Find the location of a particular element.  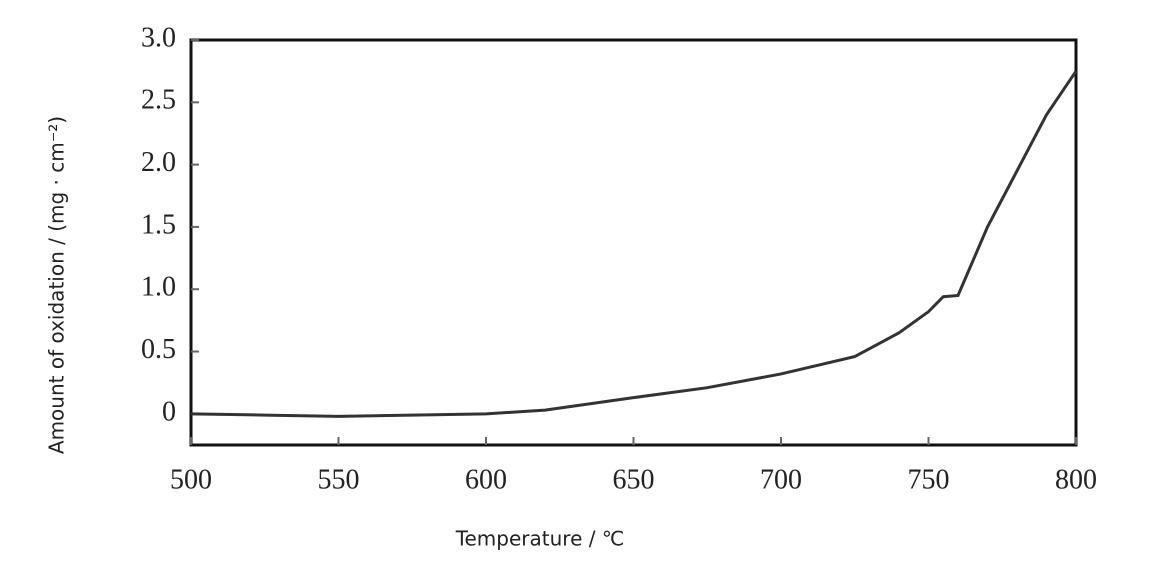

x-tick-label: 700 is located at coordinates (781, 479).